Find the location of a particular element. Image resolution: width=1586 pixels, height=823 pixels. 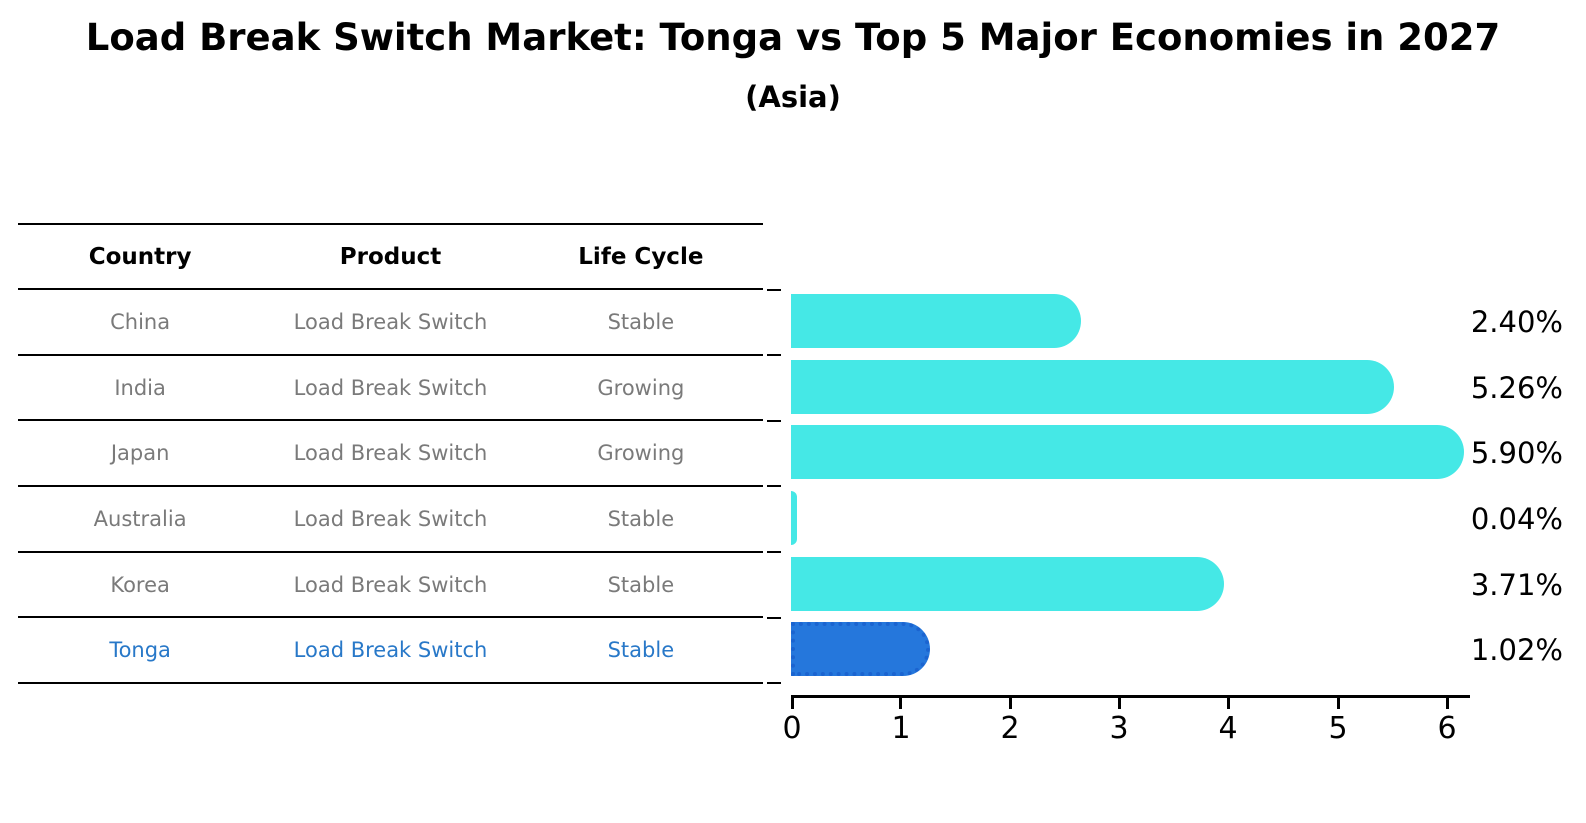

table-row-india: India Load Break Switch Growing is located at coordinates (390, 386).